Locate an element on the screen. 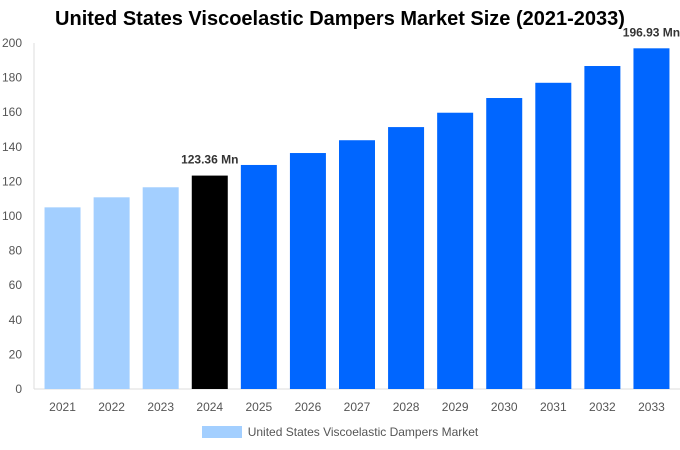 The width and height of the screenshot is (680, 450). y-tick-label: 120 is located at coordinates (12, 181).